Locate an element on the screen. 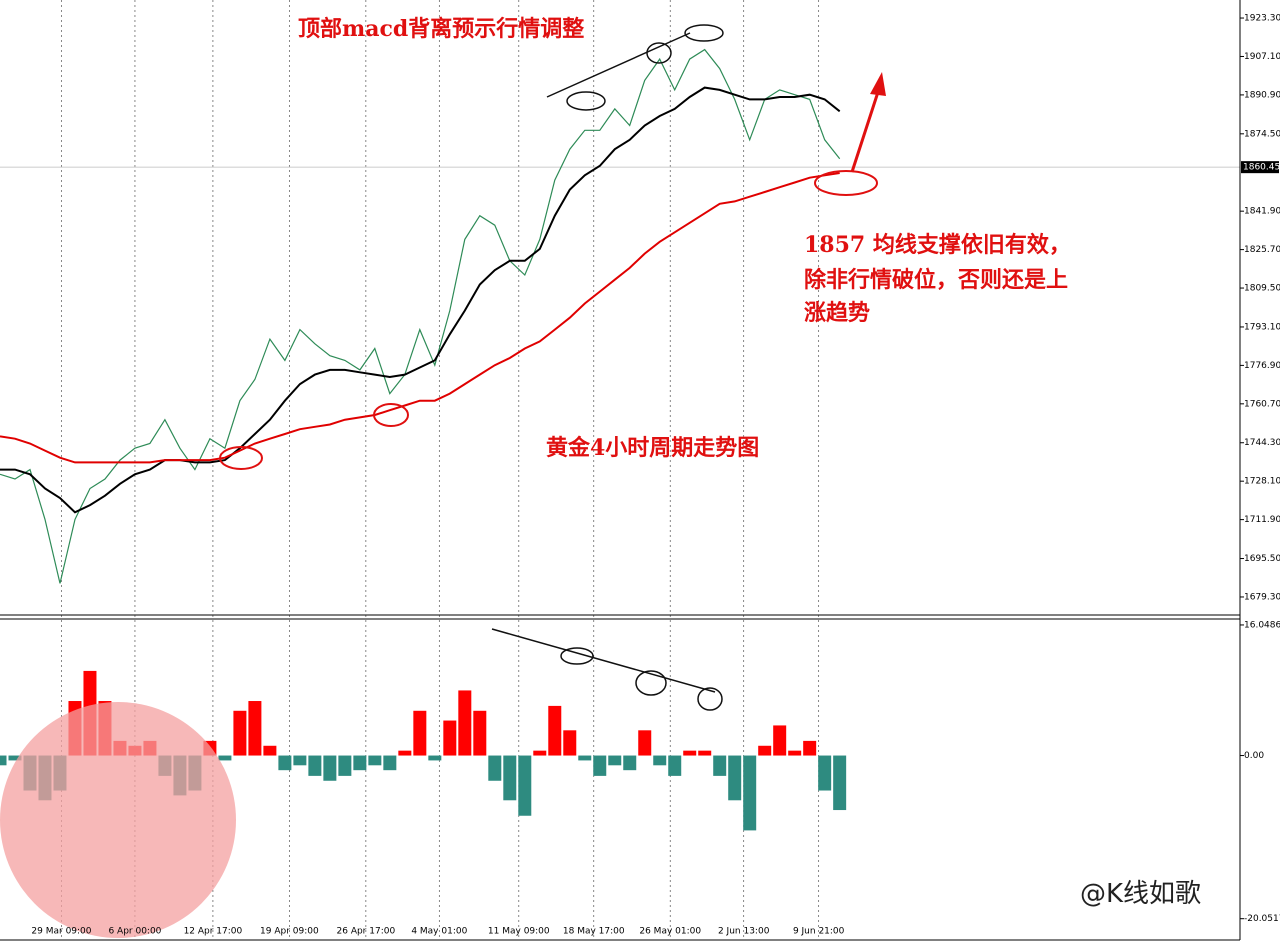  last-price-box is located at coordinates (1260, 167).